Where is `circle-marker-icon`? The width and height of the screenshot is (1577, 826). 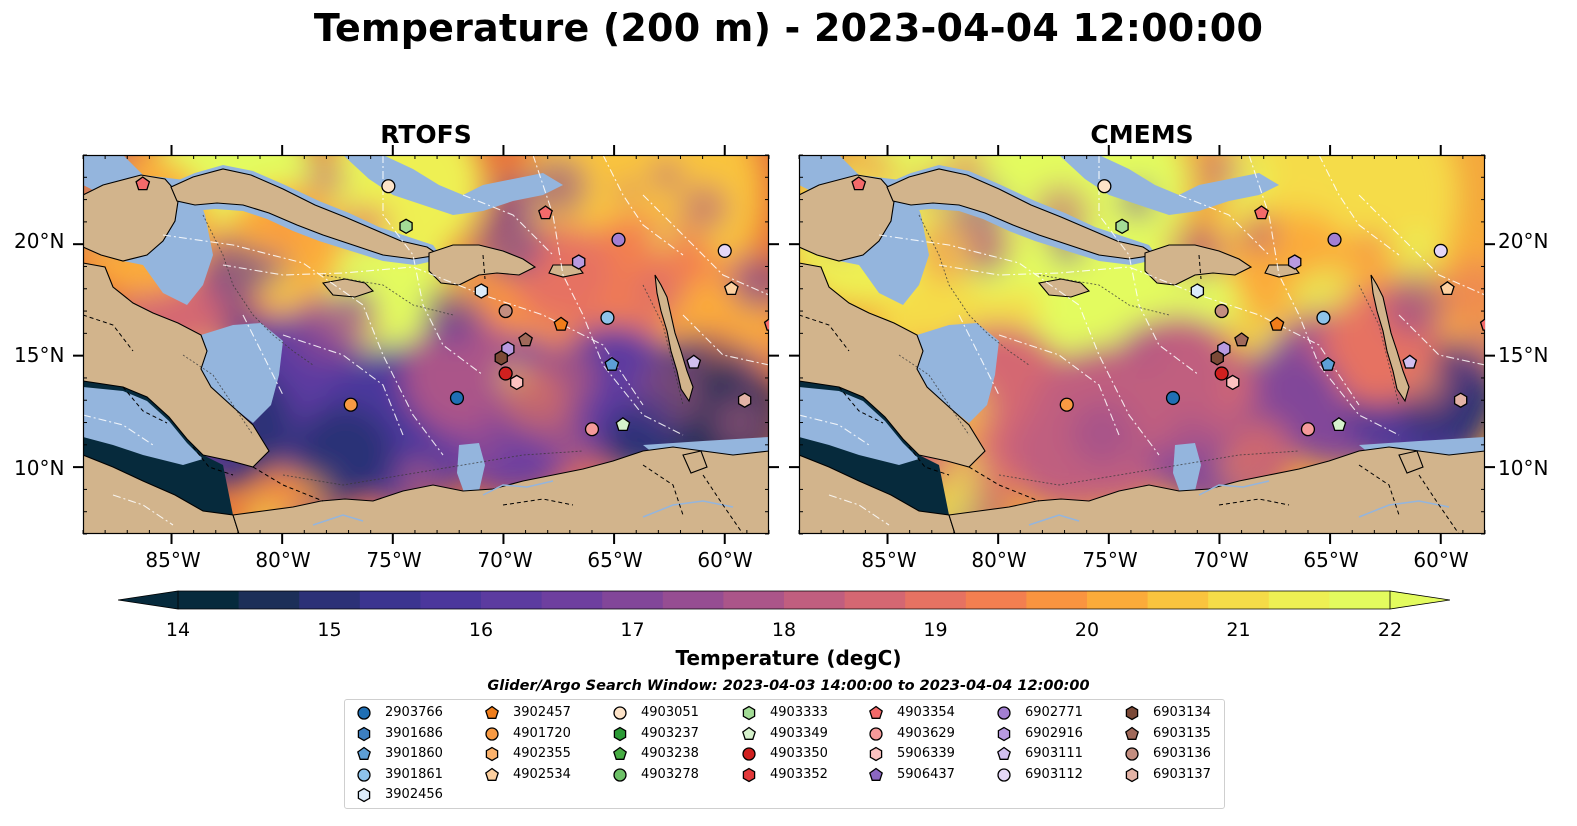
circle-marker-icon is located at coordinates (1004, 775).